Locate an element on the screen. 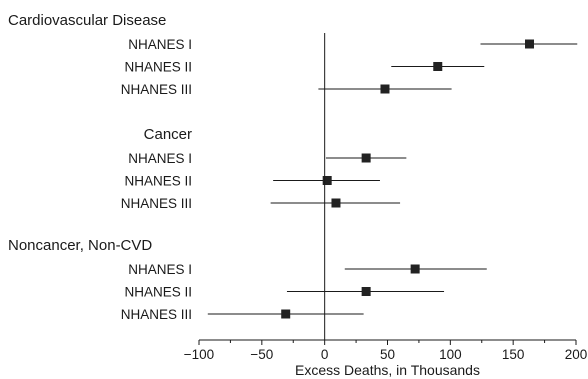 This screenshot has width=588, height=379. x-axis: −100 −50 0 50 100 150 200 is located at coordinates (386, 350).